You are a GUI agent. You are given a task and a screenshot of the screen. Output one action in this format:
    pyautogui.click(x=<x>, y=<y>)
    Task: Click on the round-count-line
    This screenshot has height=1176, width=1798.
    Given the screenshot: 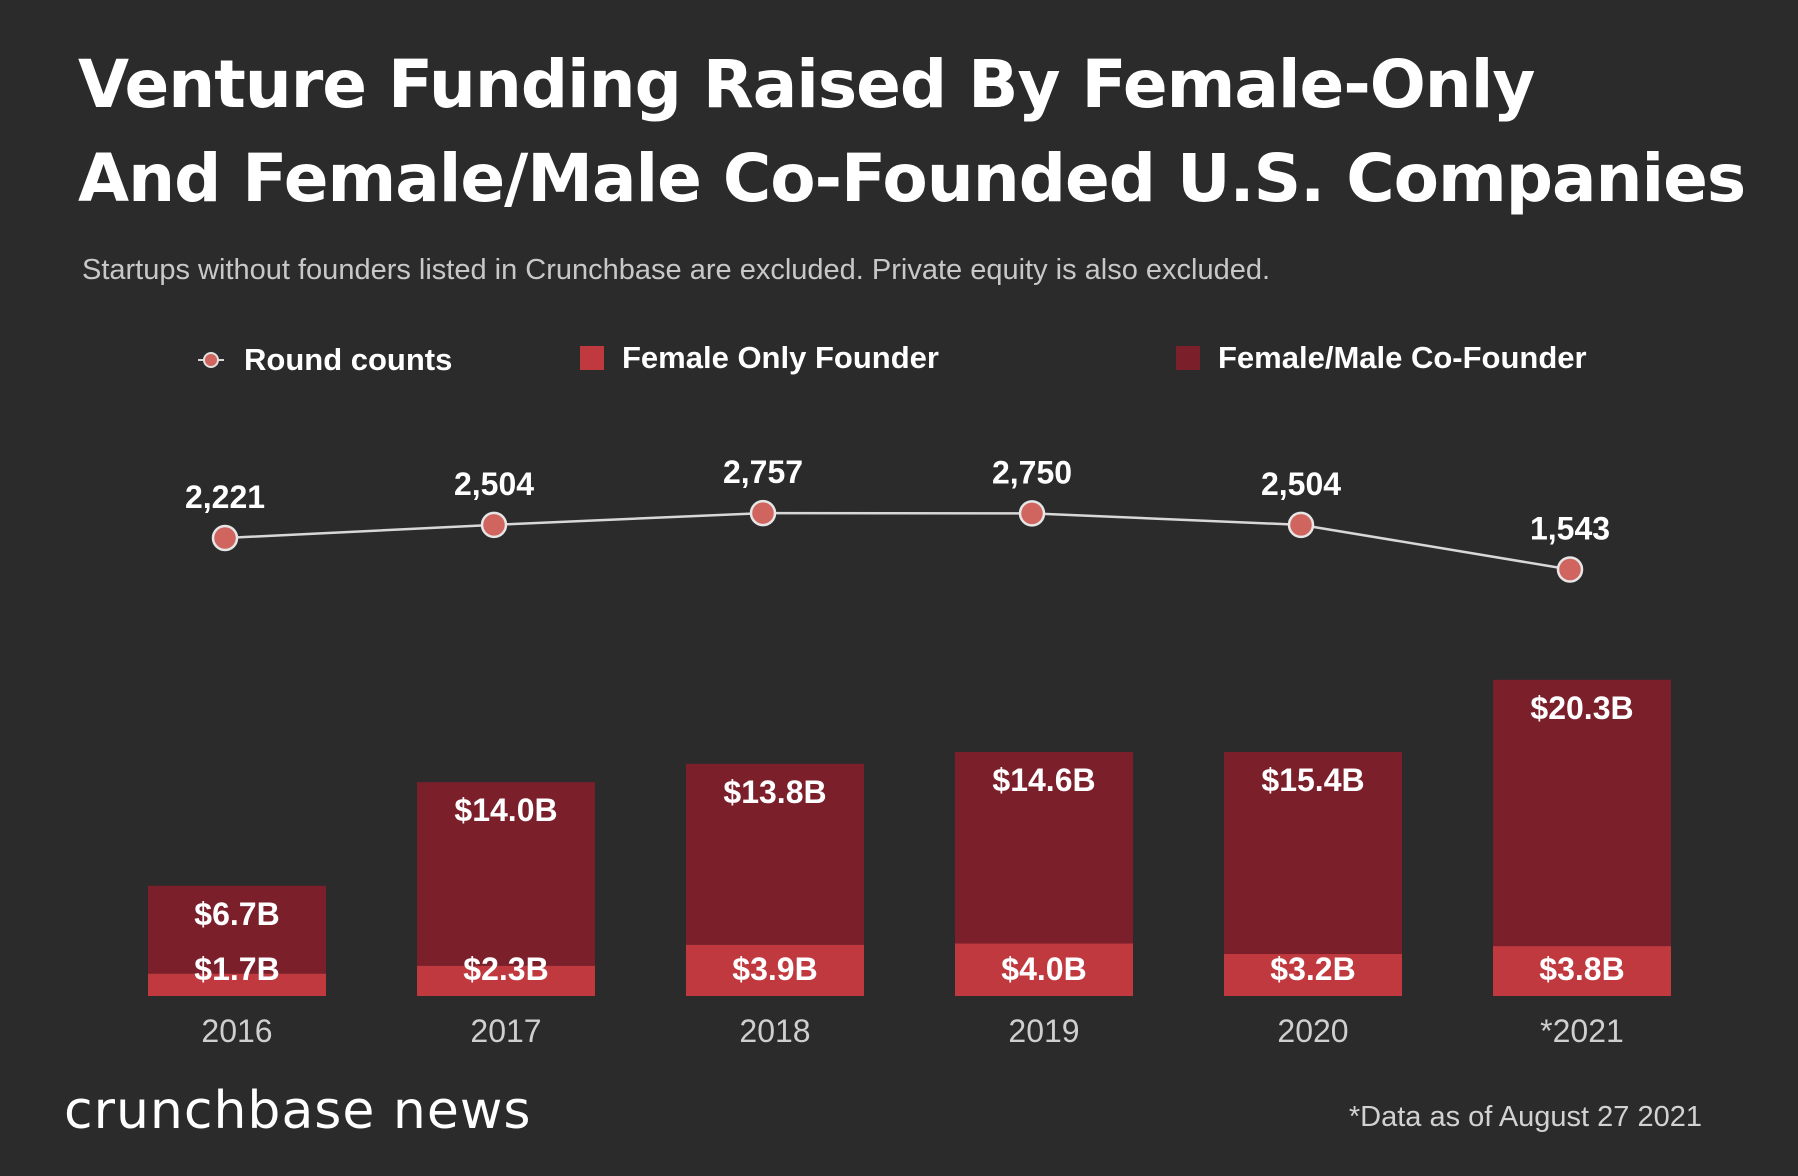 What is the action you would take?
    pyautogui.click(x=897, y=541)
    